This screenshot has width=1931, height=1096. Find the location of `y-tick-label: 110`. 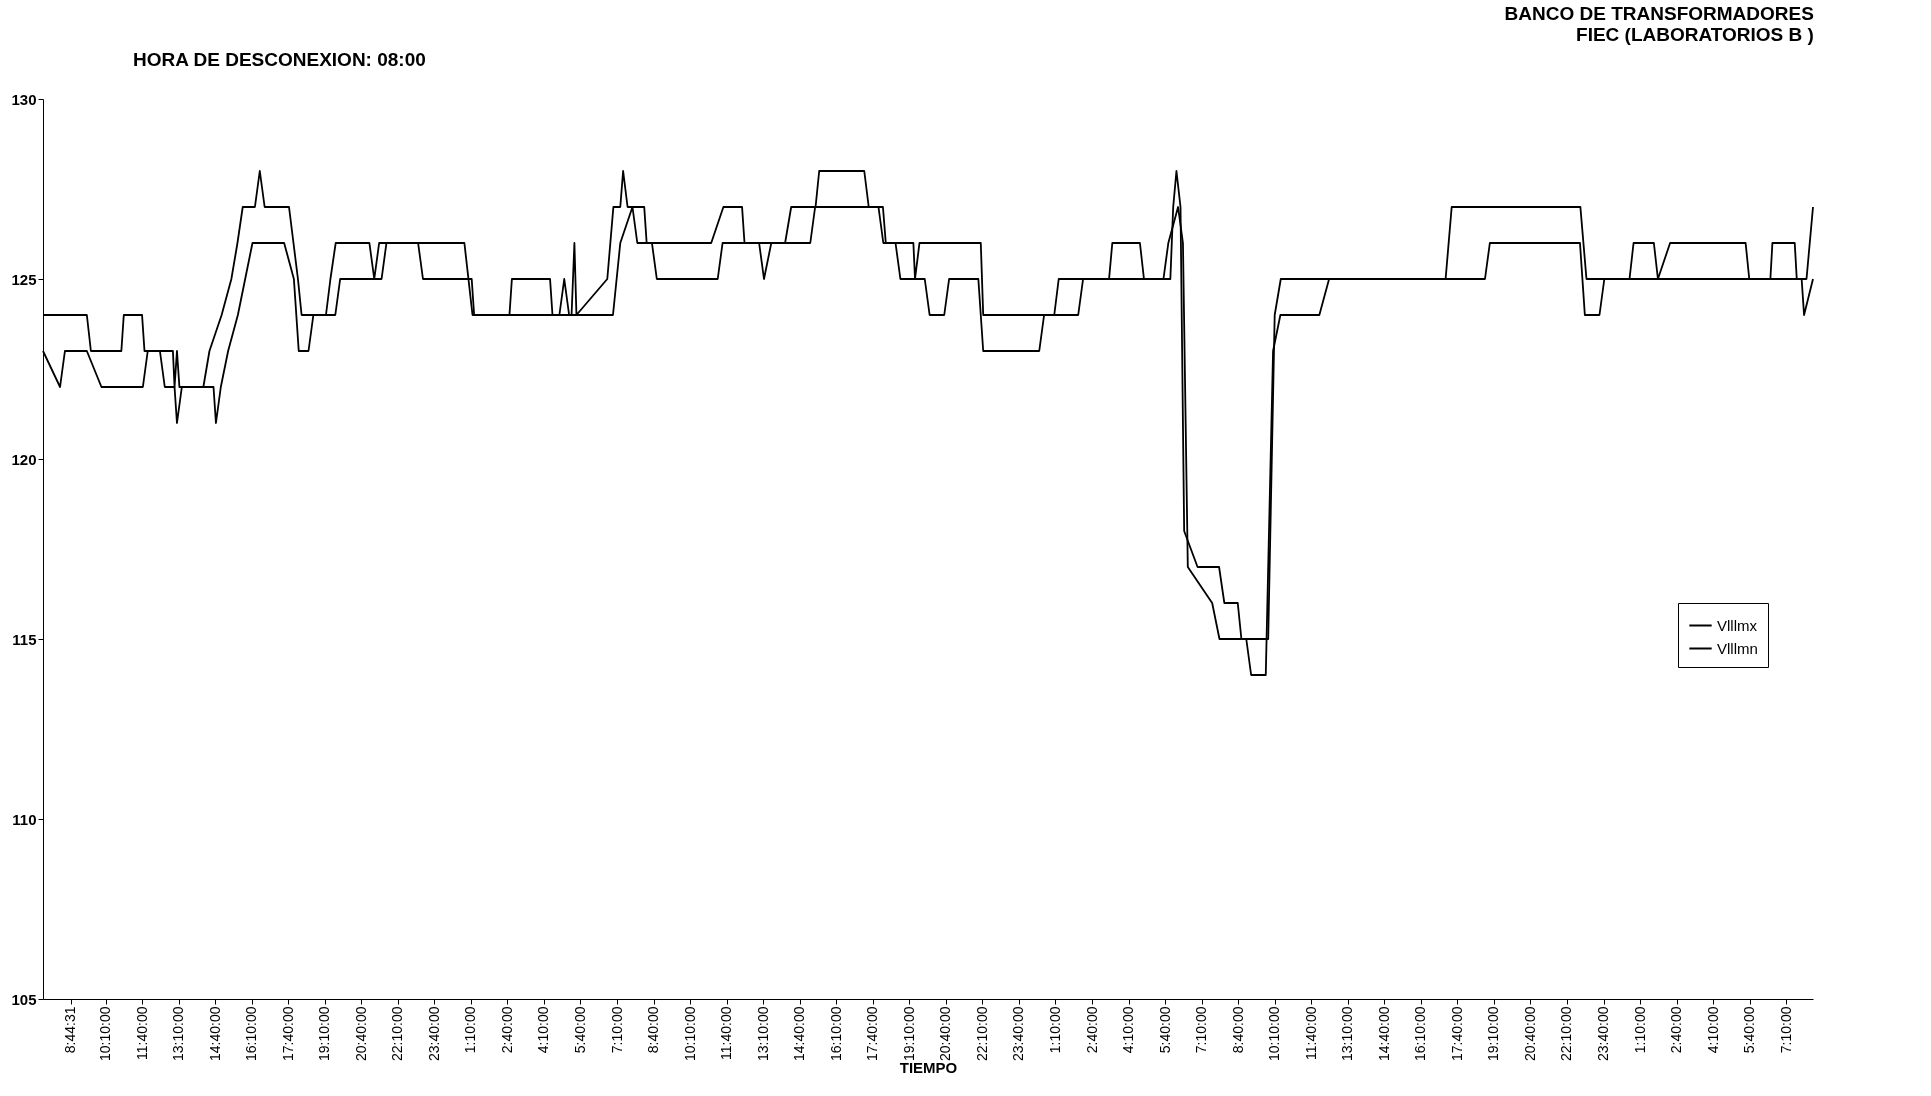

y-tick-label: 110 is located at coordinates (24, 819).